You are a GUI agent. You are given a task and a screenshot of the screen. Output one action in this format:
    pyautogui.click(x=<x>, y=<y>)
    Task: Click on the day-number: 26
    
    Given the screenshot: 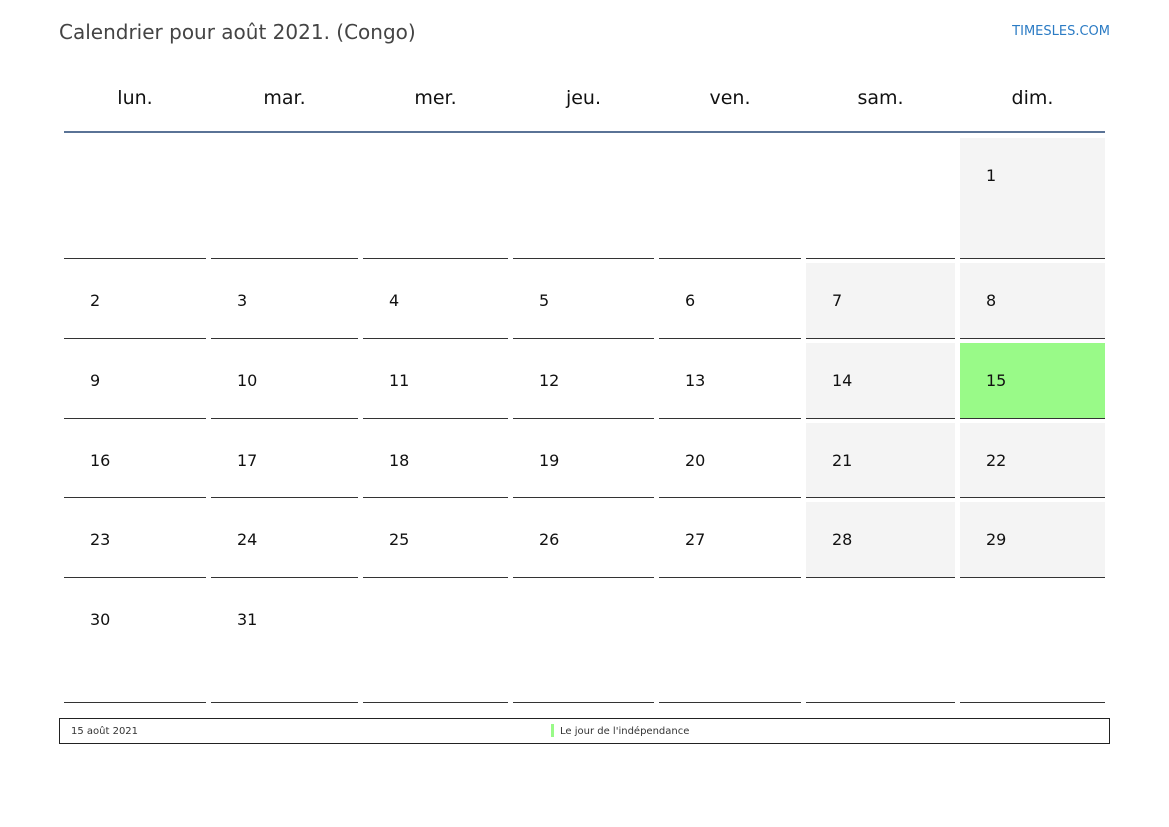 What is the action you would take?
    pyautogui.click(x=549, y=539)
    